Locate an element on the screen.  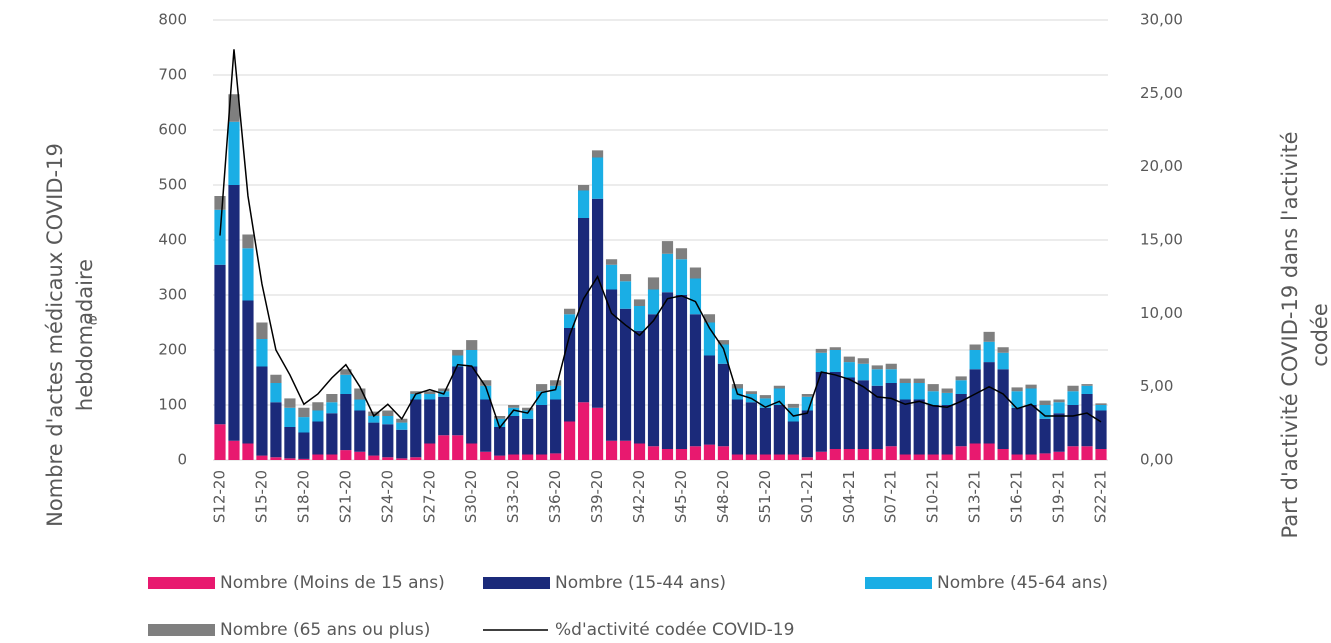
x-tick-label: S27-20 is located at coordinates (429, 496).